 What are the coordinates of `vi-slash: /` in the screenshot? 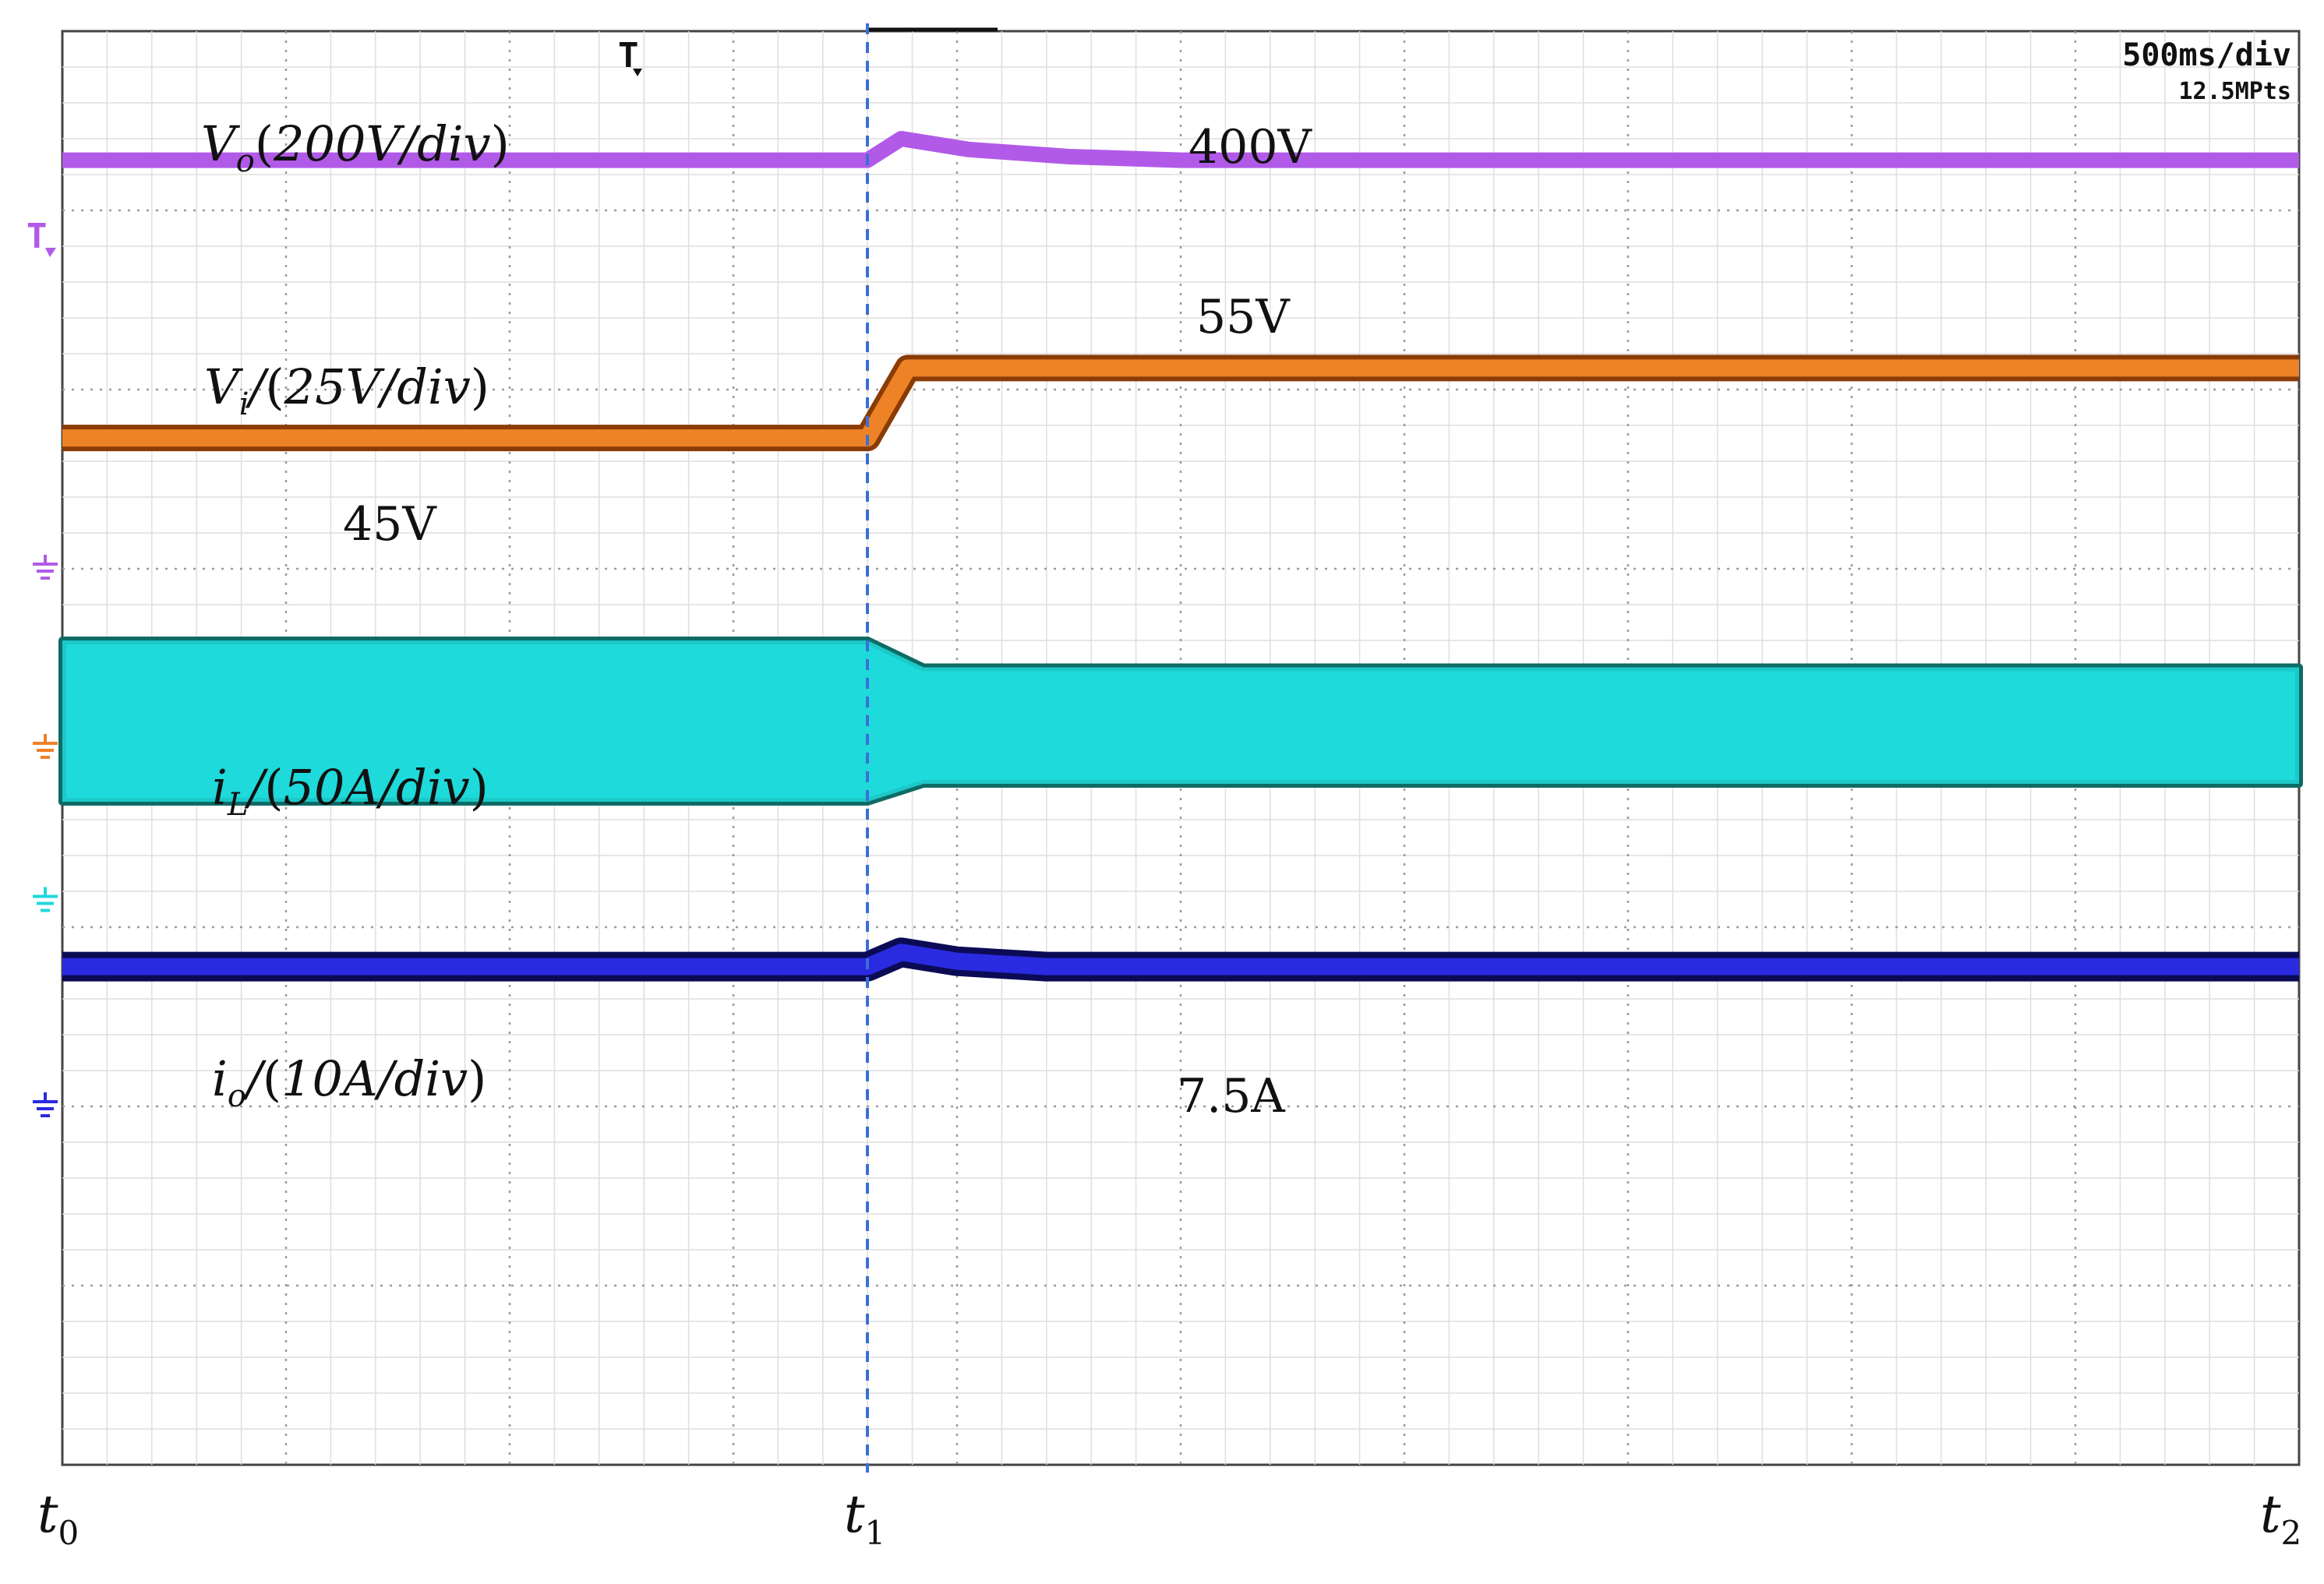 It's located at (257, 387).